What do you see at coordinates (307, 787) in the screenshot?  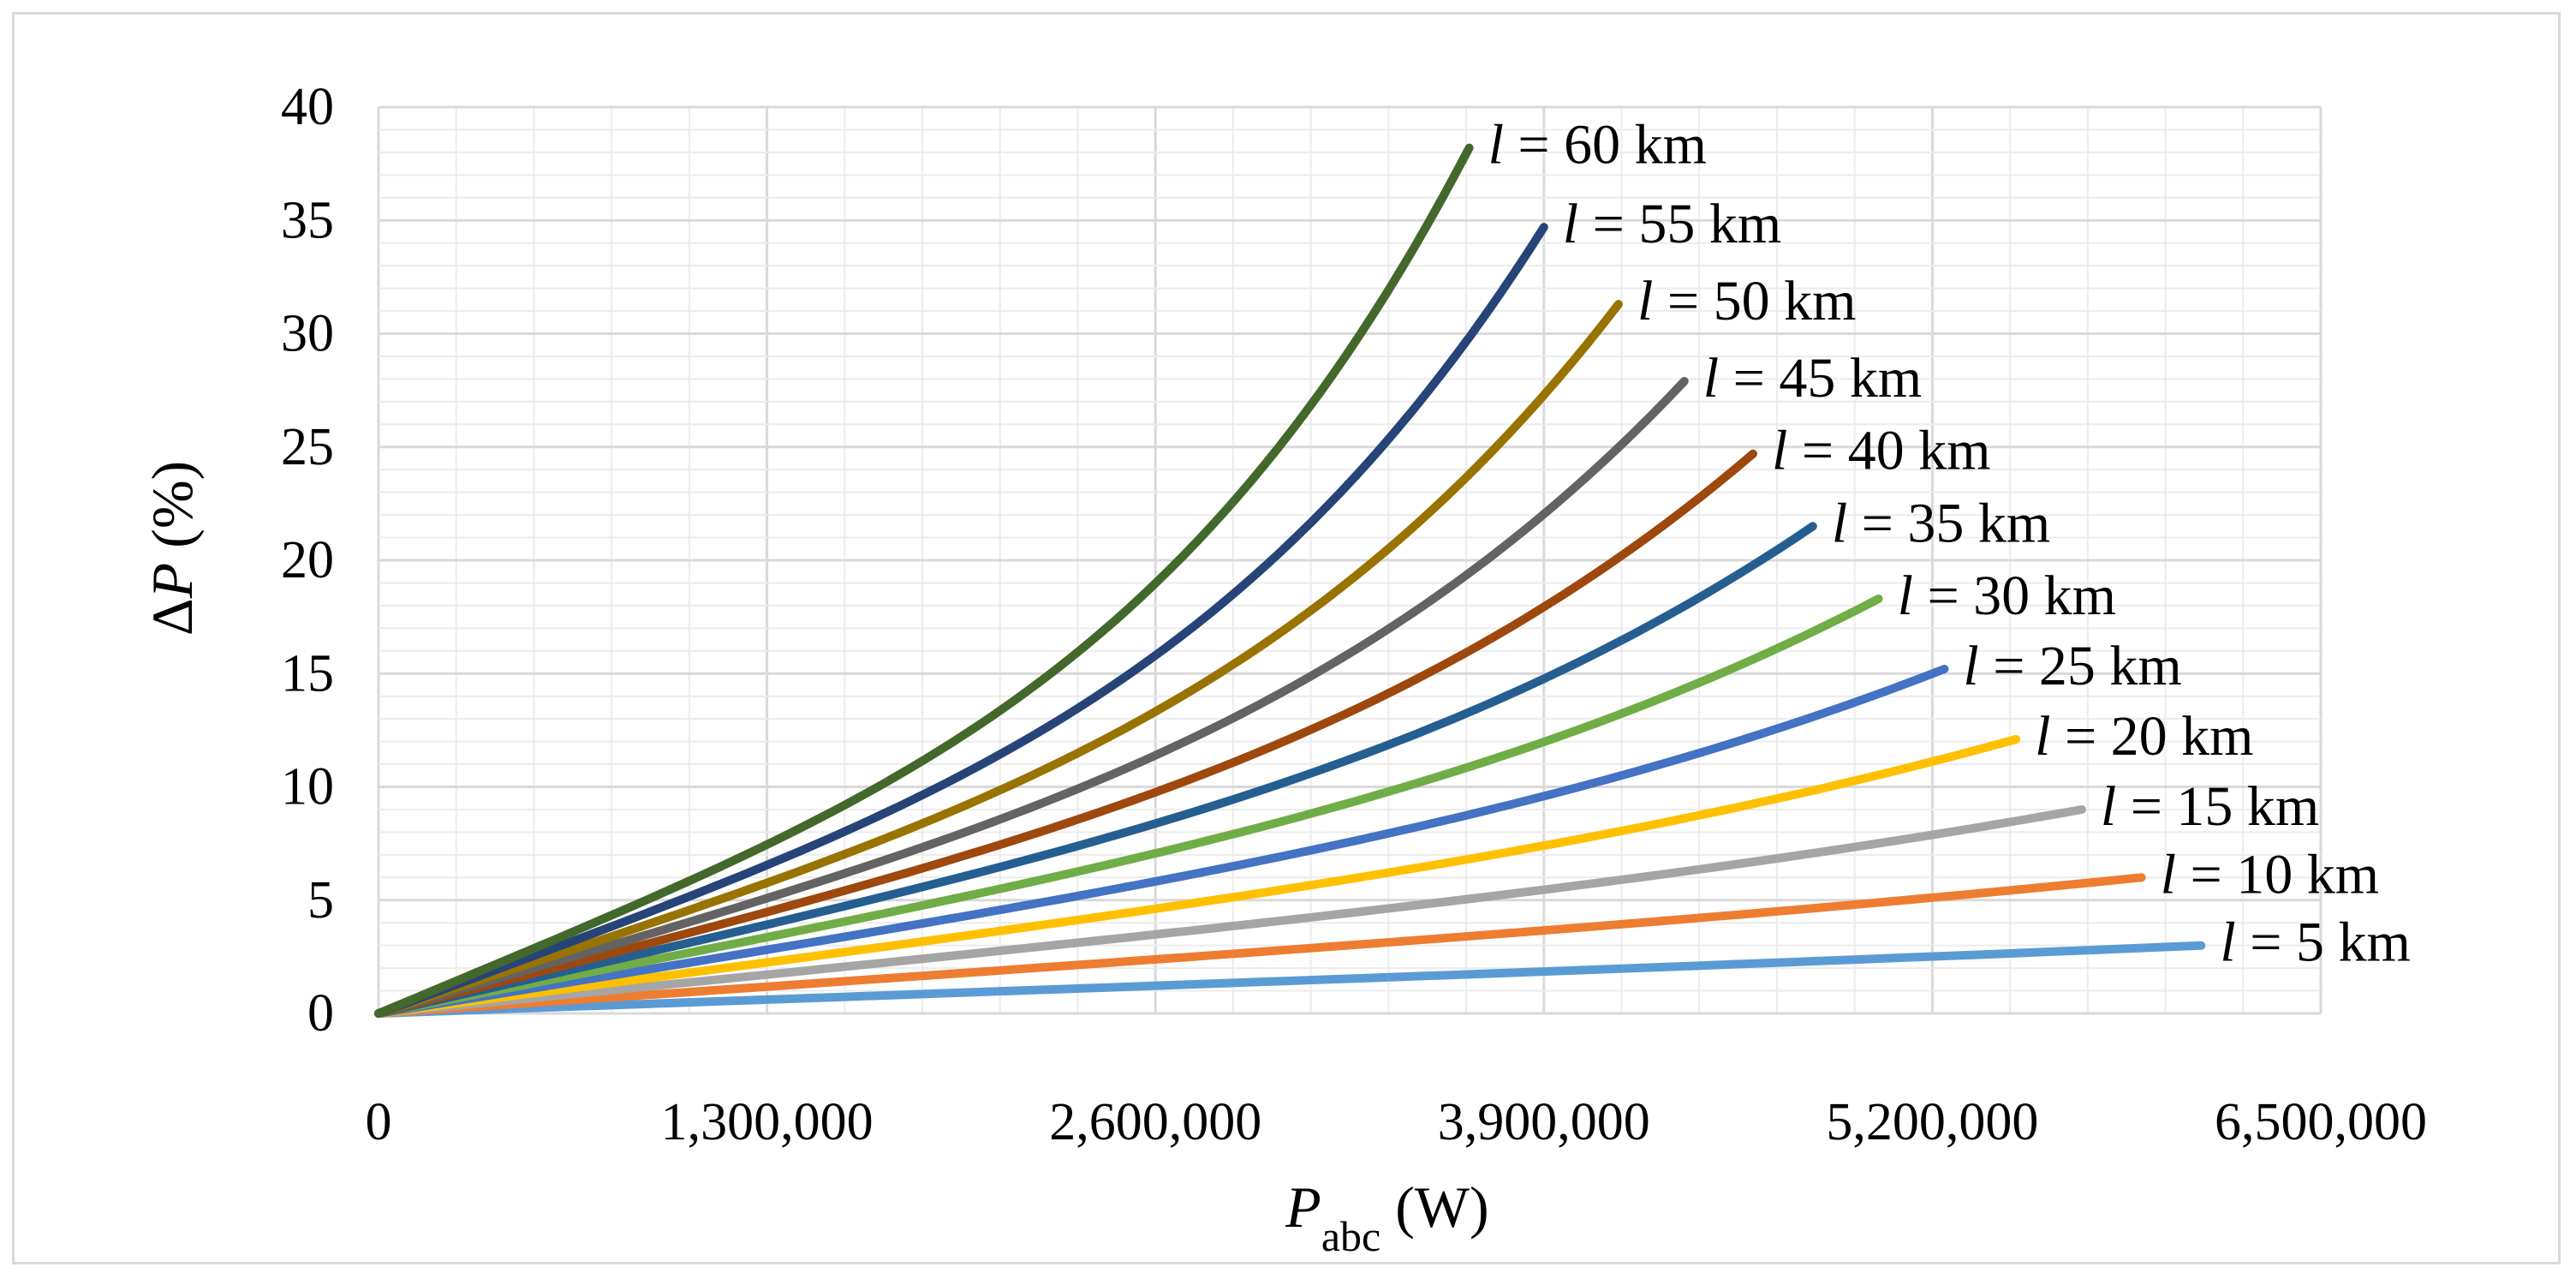 I see `y-tick-label: 10` at bounding box center [307, 787].